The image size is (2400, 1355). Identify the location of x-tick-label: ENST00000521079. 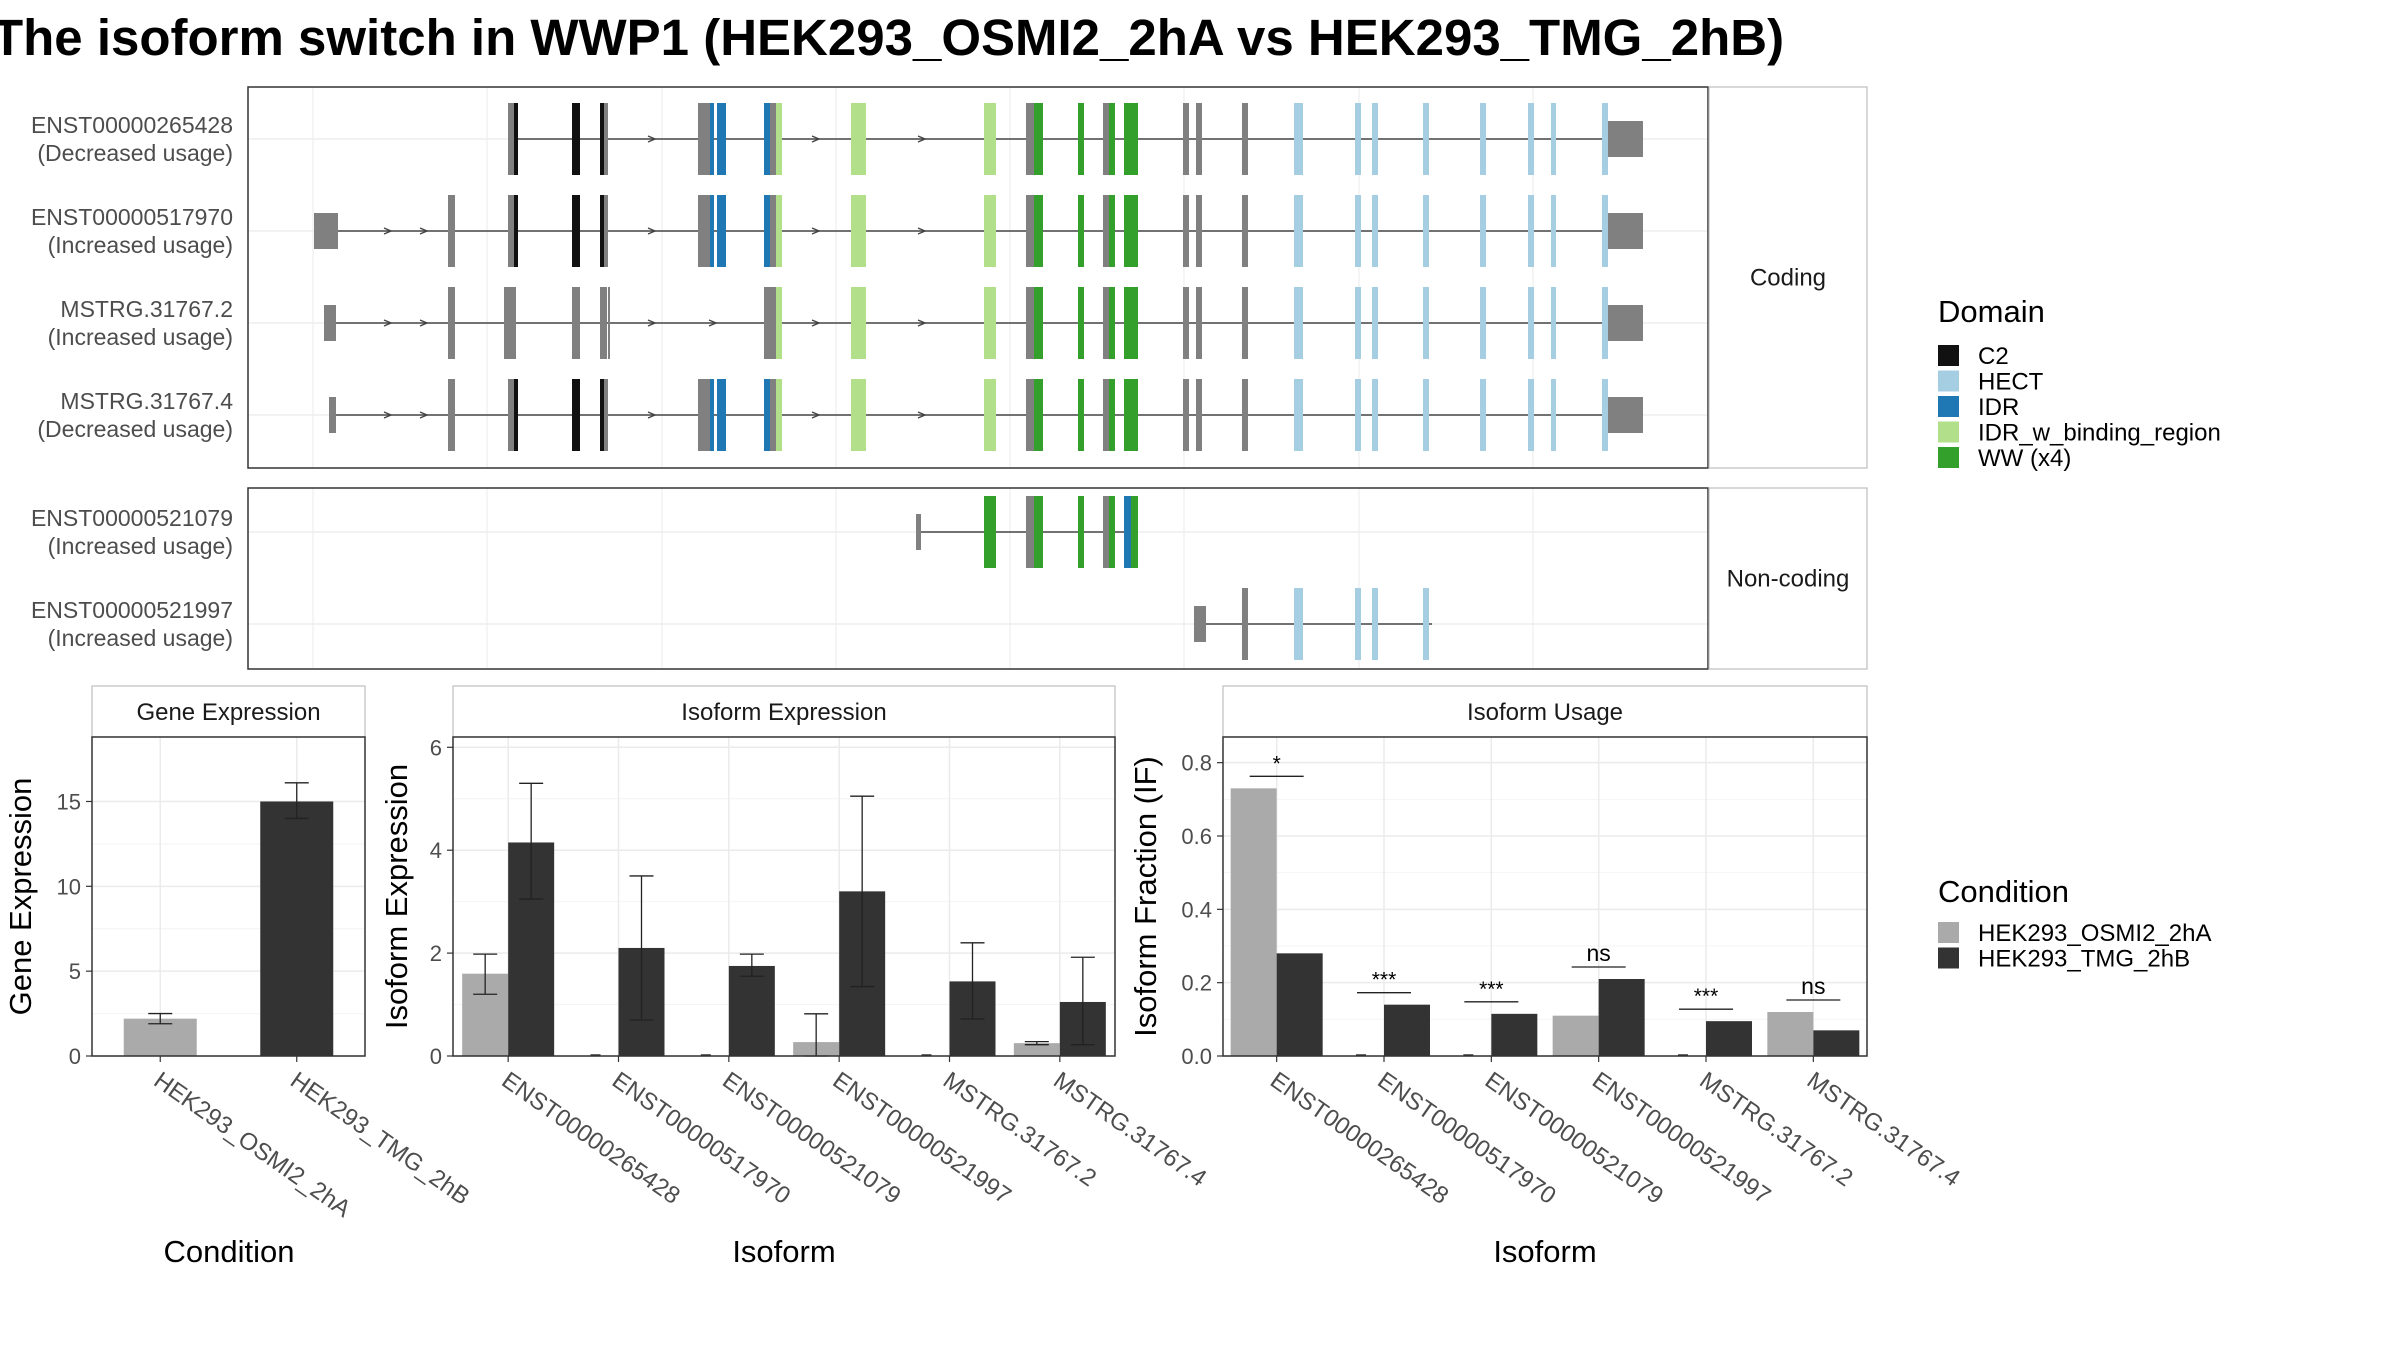
(1574, 1138).